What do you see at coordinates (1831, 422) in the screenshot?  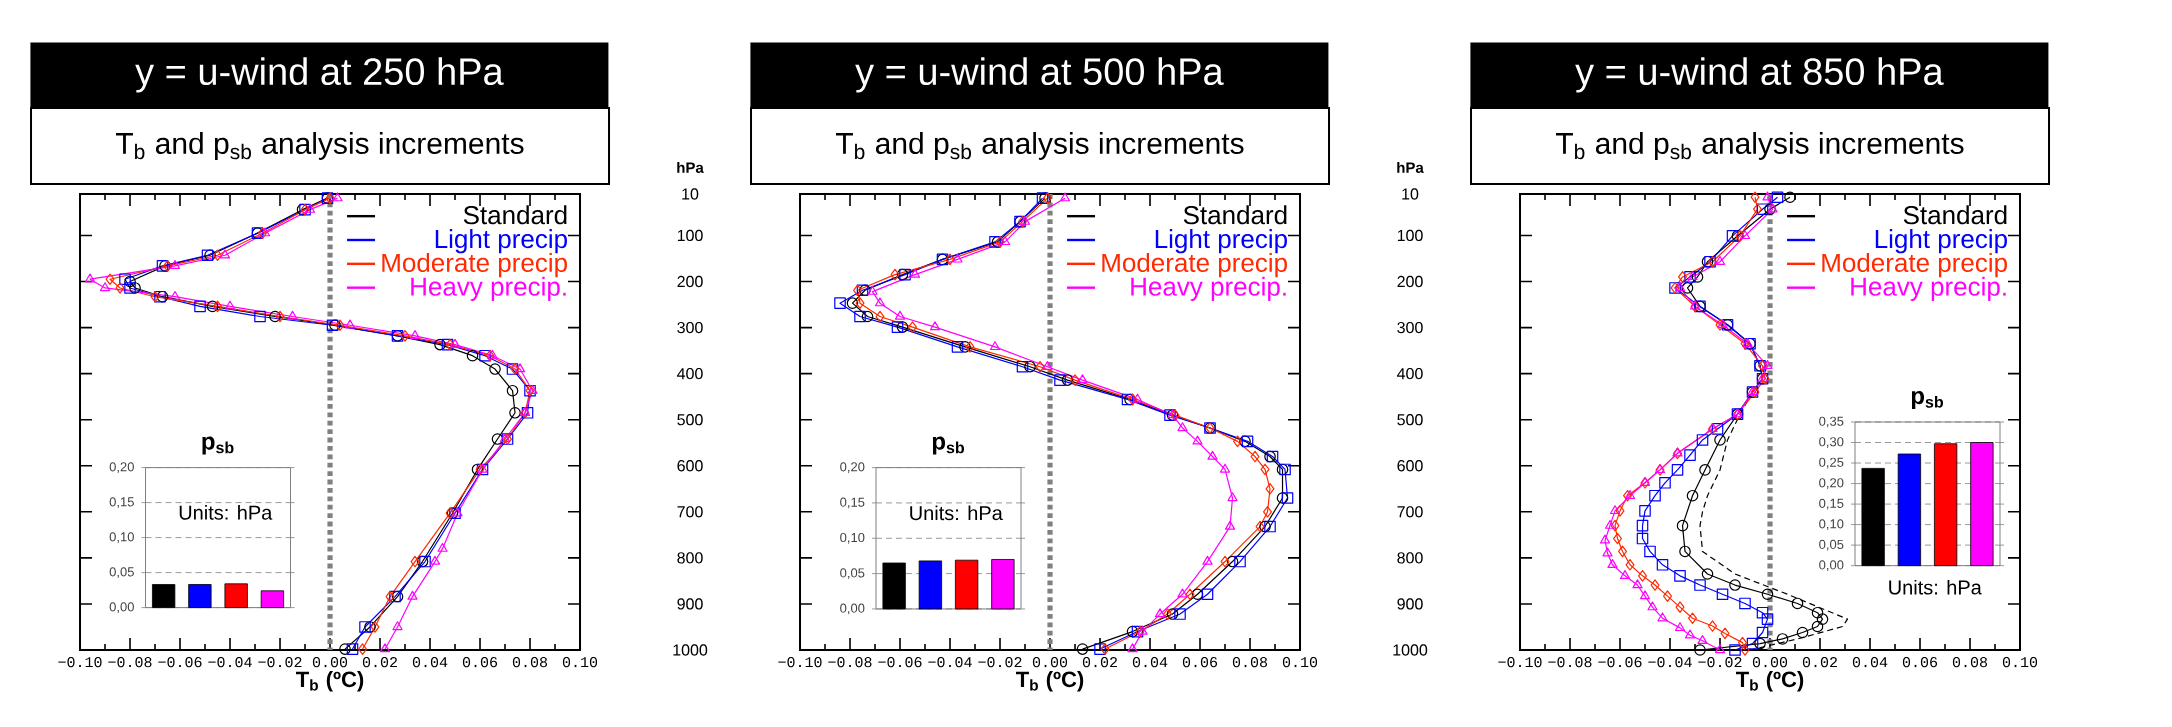 I see `y-tick-label: 0,35` at bounding box center [1831, 422].